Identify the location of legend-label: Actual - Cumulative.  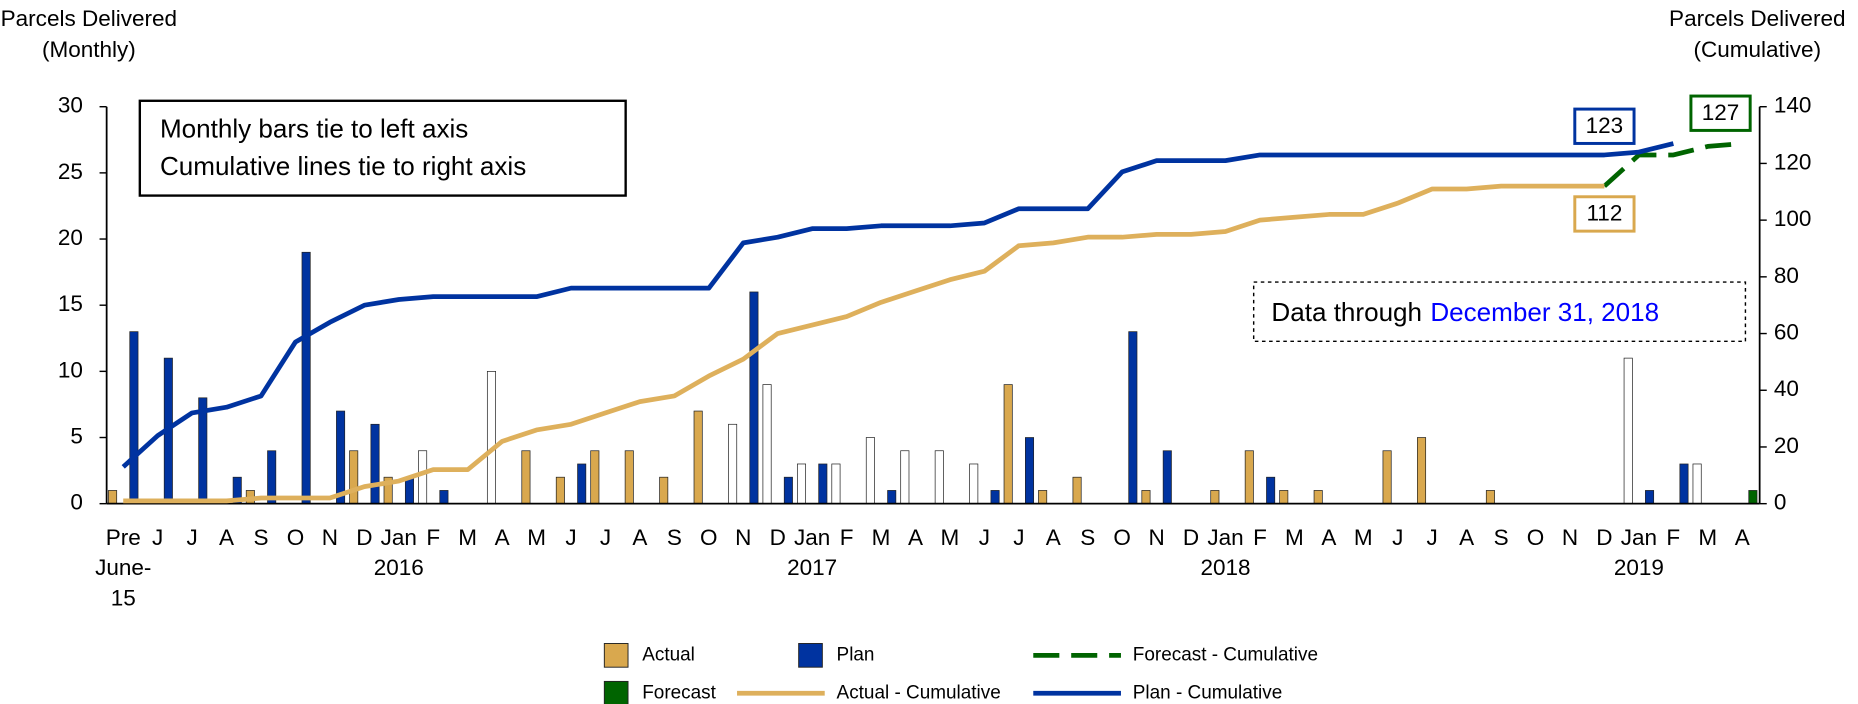
(919, 692).